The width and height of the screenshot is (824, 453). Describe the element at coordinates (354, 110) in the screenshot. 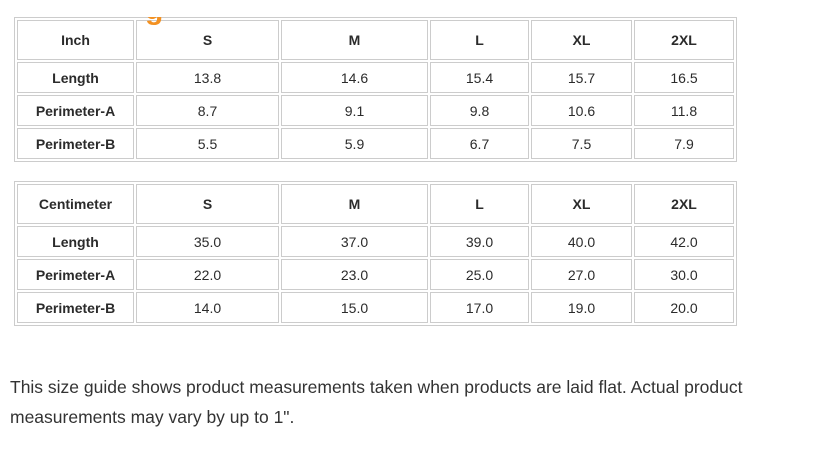

I see `value-cell: 9.1` at that location.